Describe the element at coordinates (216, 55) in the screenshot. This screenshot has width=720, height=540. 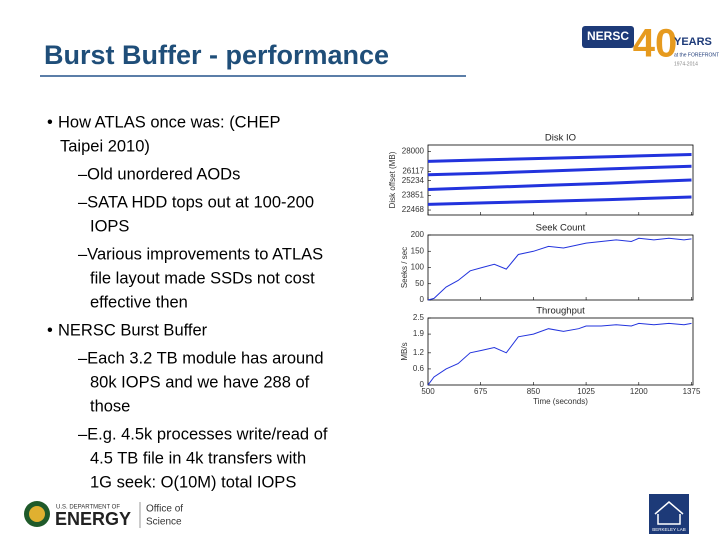
I see `slide-title: Burst Buffer - performance` at that location.